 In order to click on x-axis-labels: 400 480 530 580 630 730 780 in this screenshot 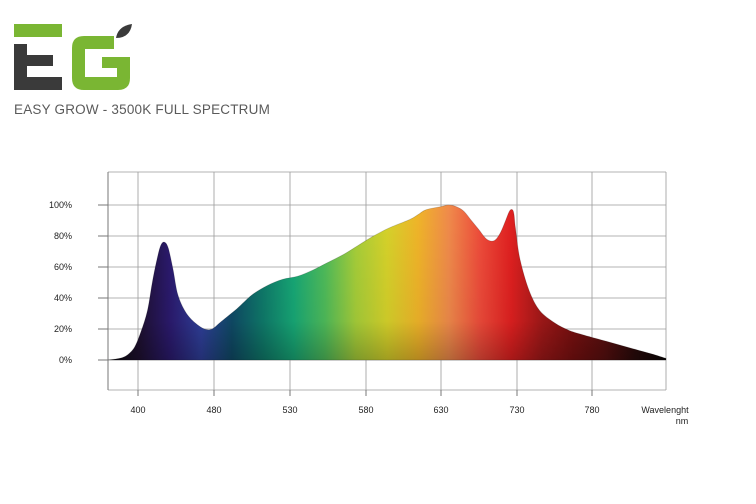, I will do `click(364, 410)`.